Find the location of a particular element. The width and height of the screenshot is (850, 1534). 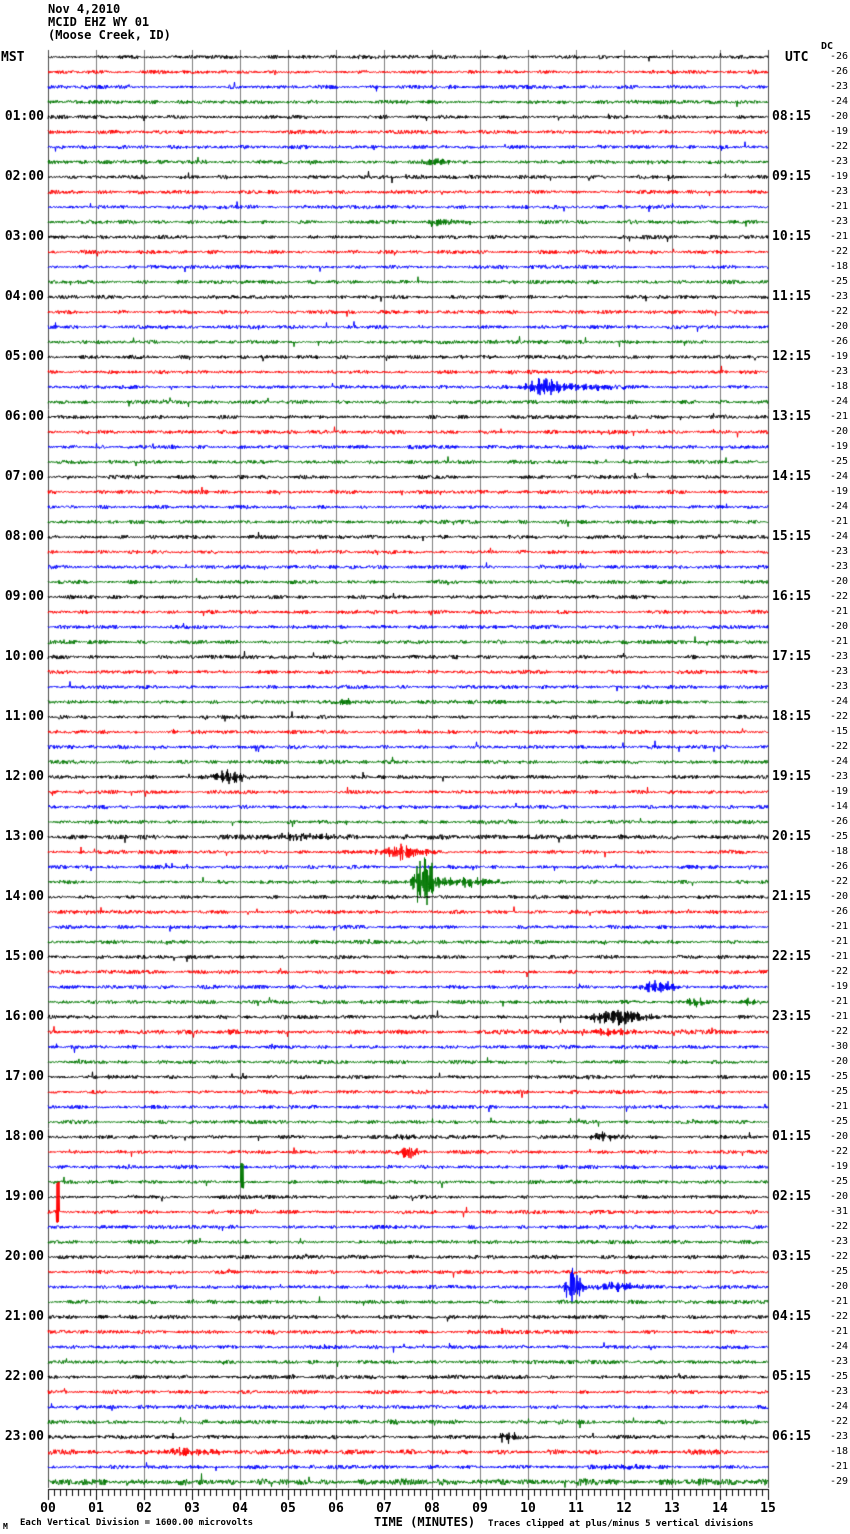

dc-value: -29 is located at coordinates (838, 1481).